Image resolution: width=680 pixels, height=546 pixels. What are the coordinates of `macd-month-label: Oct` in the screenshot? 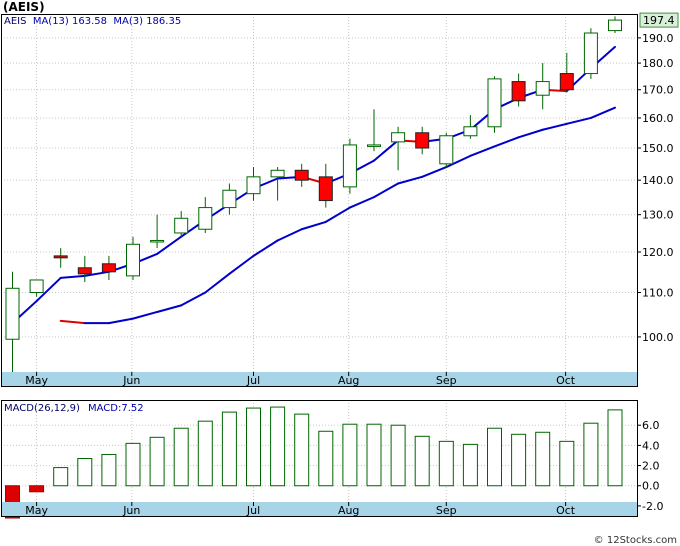 It's located at (566, 510).